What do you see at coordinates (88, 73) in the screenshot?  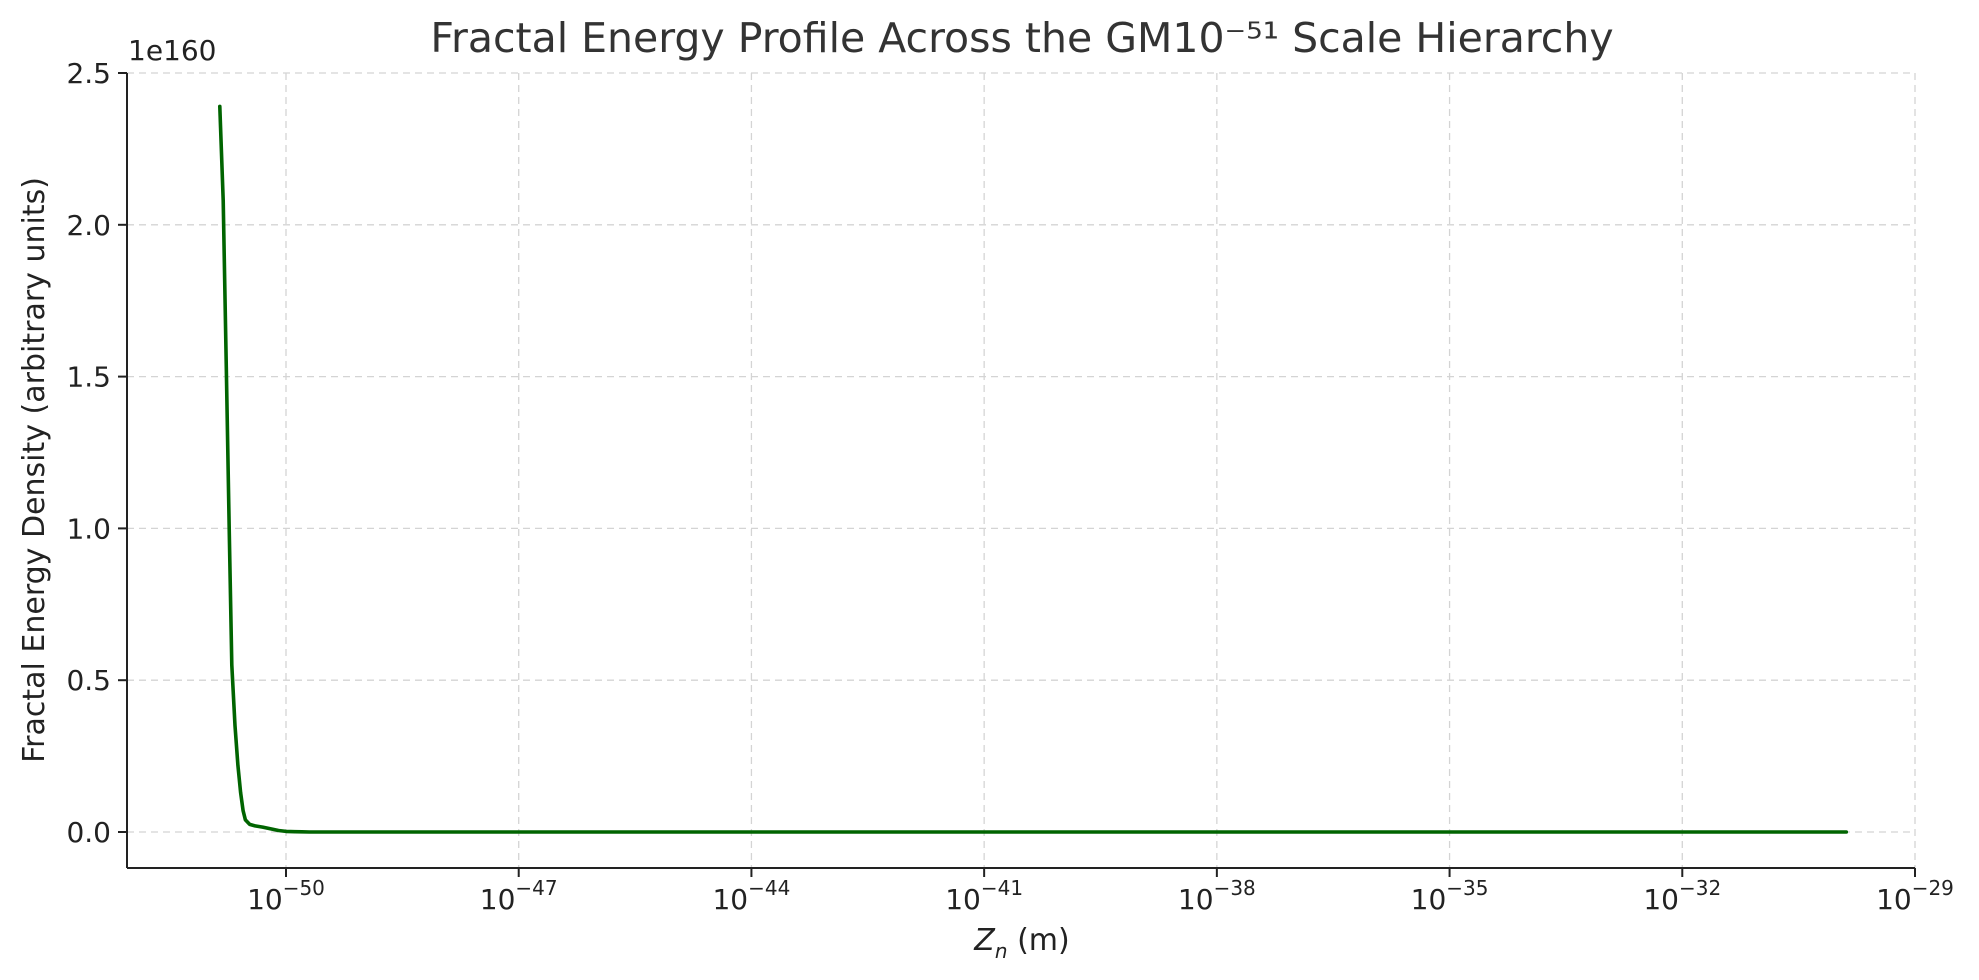 I see `y-tick-label: 2.5` at bounding box center [88, 73].